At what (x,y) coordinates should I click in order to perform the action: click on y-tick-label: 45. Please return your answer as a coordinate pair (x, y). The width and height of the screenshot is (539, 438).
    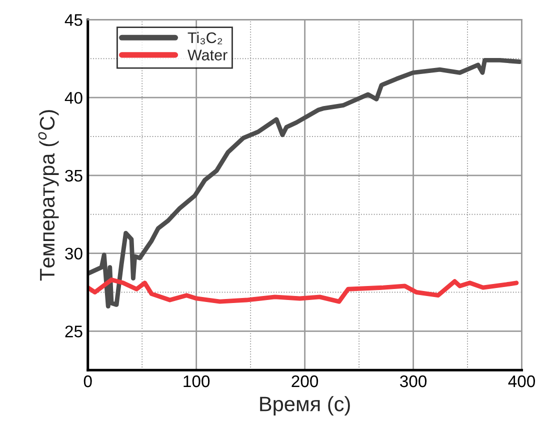
    Looking at the image, I should click on (73, 20).